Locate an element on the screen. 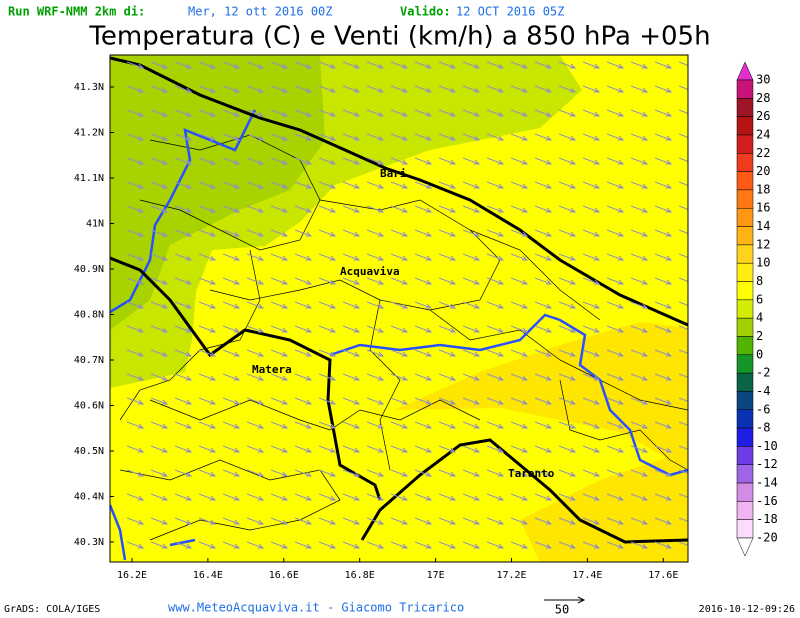  valid-label: Valido: is located at coordinates (425, 12).